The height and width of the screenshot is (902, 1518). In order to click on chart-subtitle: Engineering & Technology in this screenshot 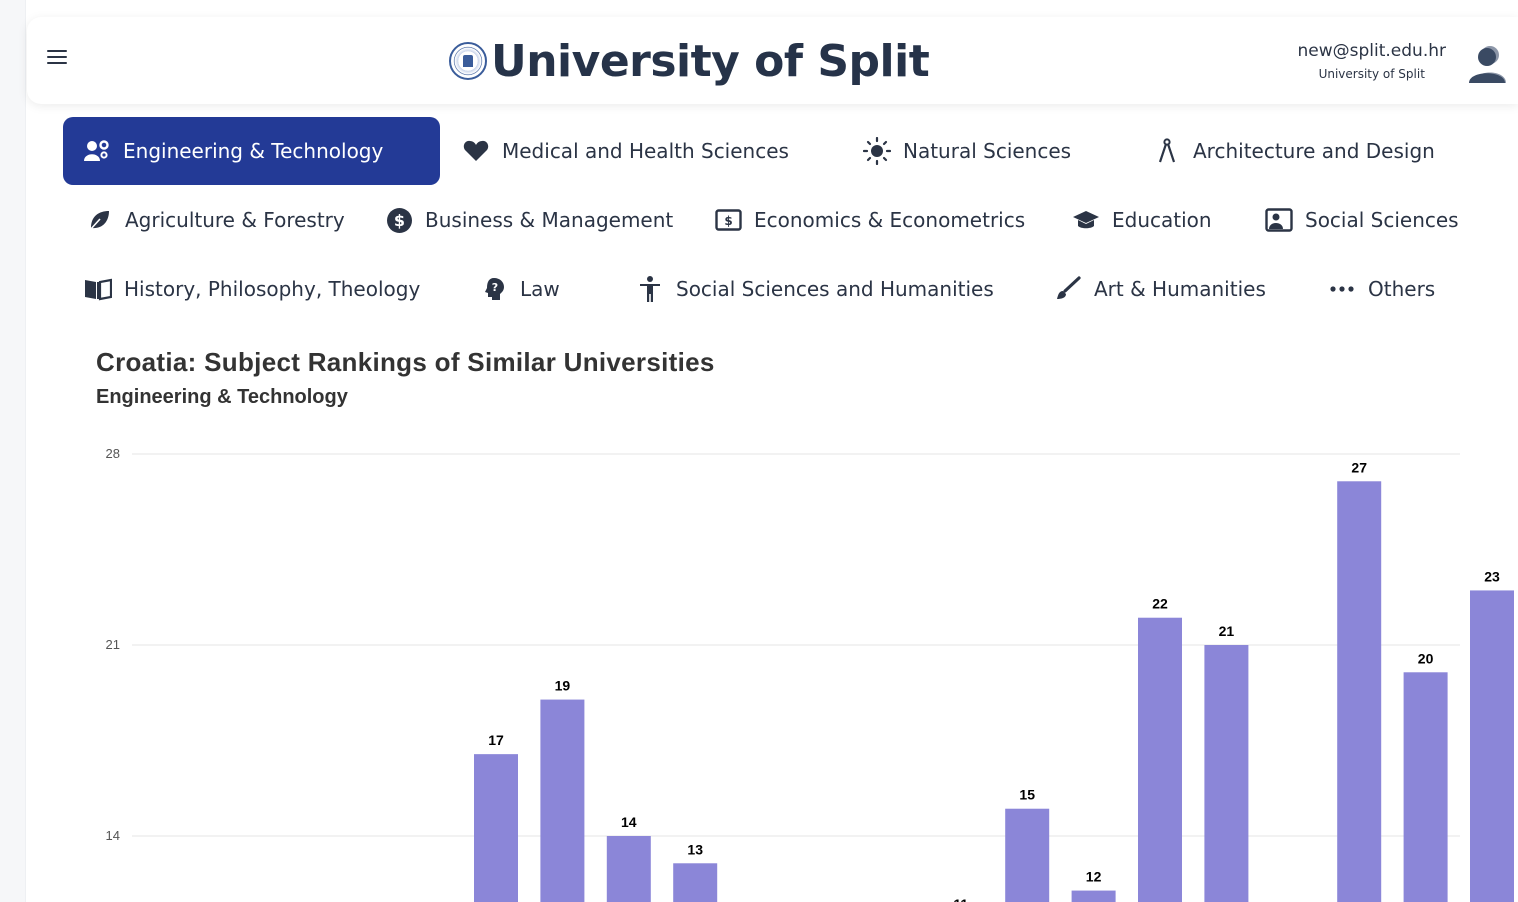, I will do `click(222, 397)`.